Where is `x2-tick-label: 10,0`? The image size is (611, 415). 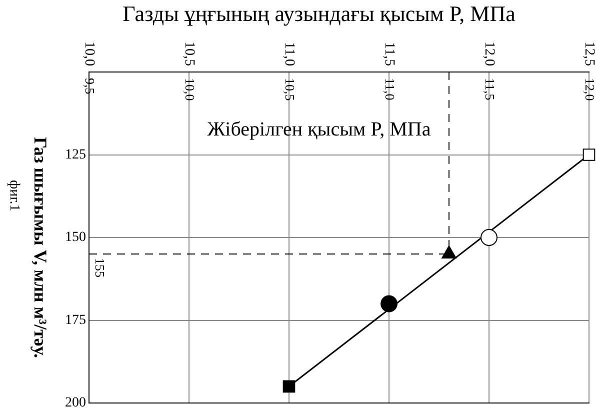
x2-tick-label: 10,0 is located at coordinates (190, 89).